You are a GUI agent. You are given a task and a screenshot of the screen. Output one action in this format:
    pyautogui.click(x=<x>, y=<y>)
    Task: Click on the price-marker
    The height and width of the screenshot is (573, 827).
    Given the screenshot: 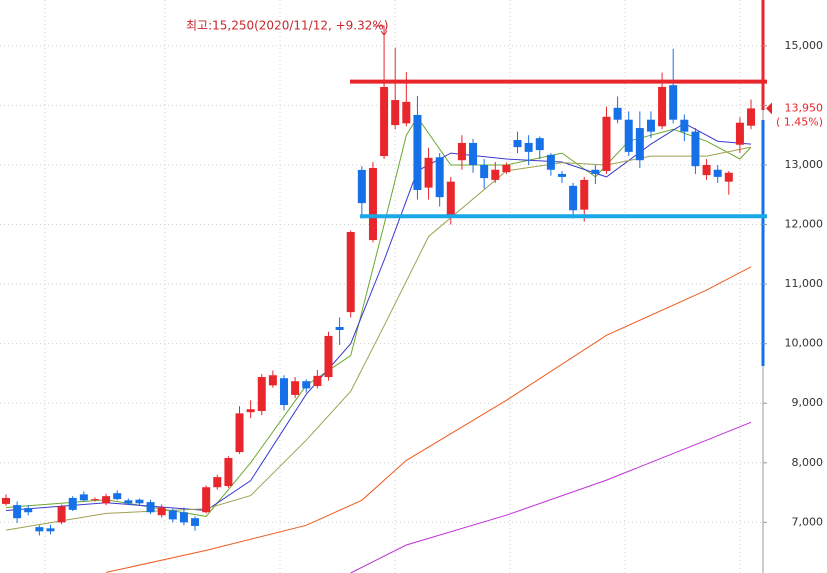 What is the action you would take?
    pyautogui.click(x=769, y=108)
    